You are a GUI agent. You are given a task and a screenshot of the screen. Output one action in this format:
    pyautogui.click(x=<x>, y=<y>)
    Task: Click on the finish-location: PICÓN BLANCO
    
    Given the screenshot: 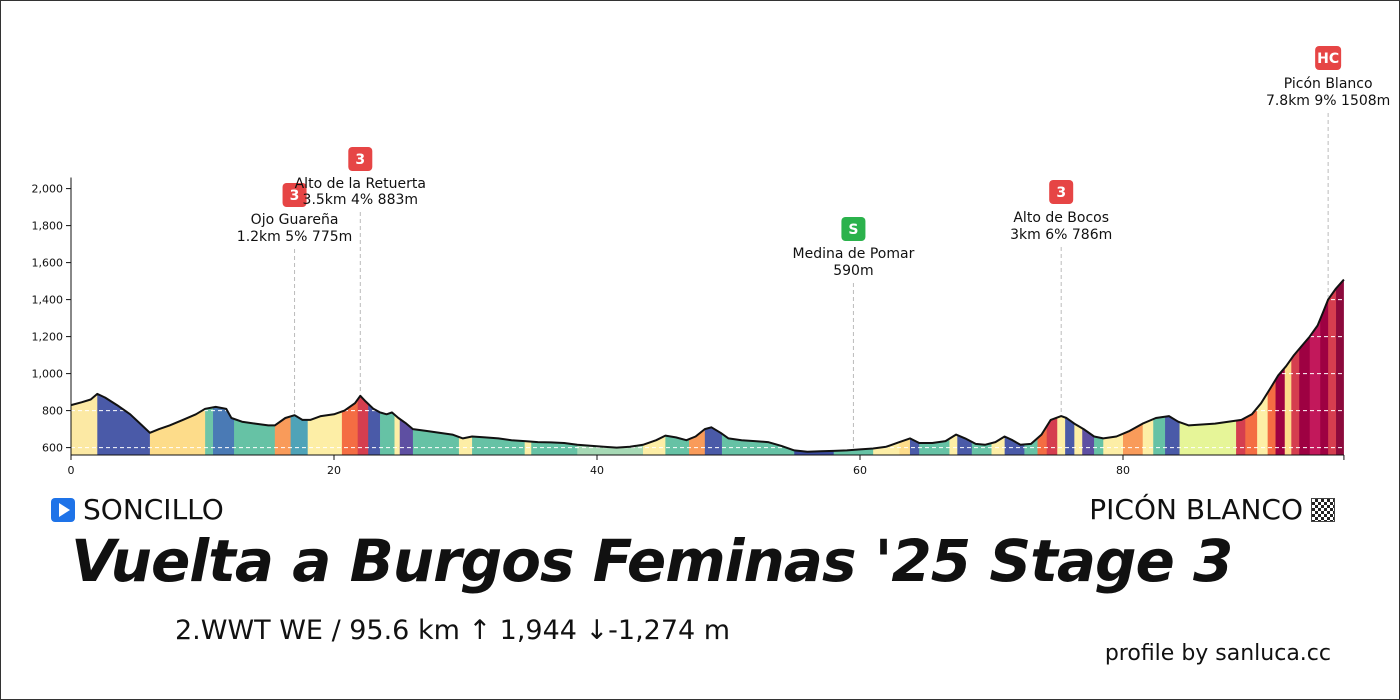 What is the action you would take?
    pyautogui.click(x=1212, y=509)
    